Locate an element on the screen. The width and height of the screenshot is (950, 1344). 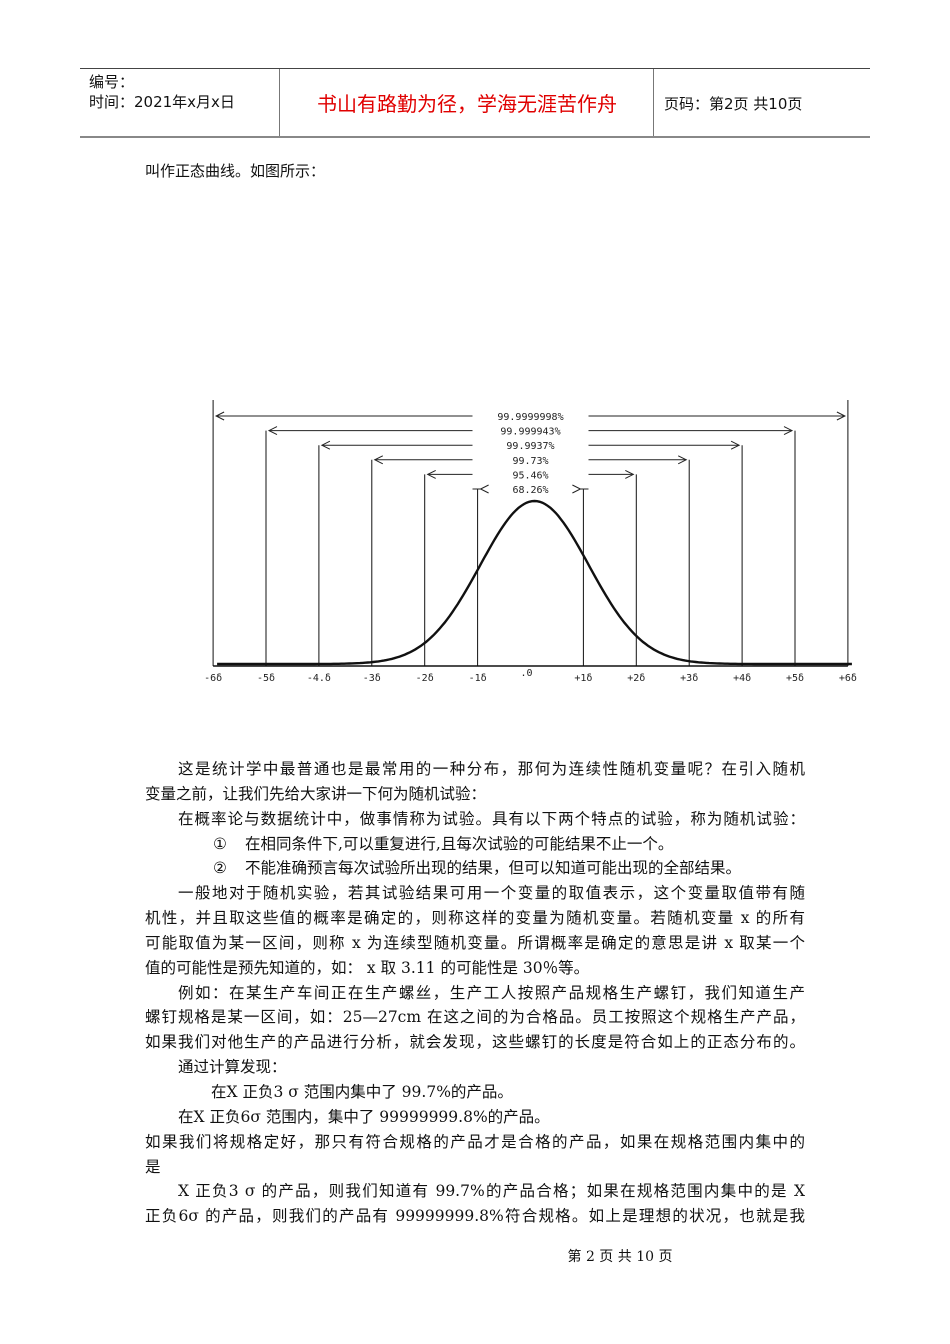
tick-label: -3δ is located at coordinates (372, 678).